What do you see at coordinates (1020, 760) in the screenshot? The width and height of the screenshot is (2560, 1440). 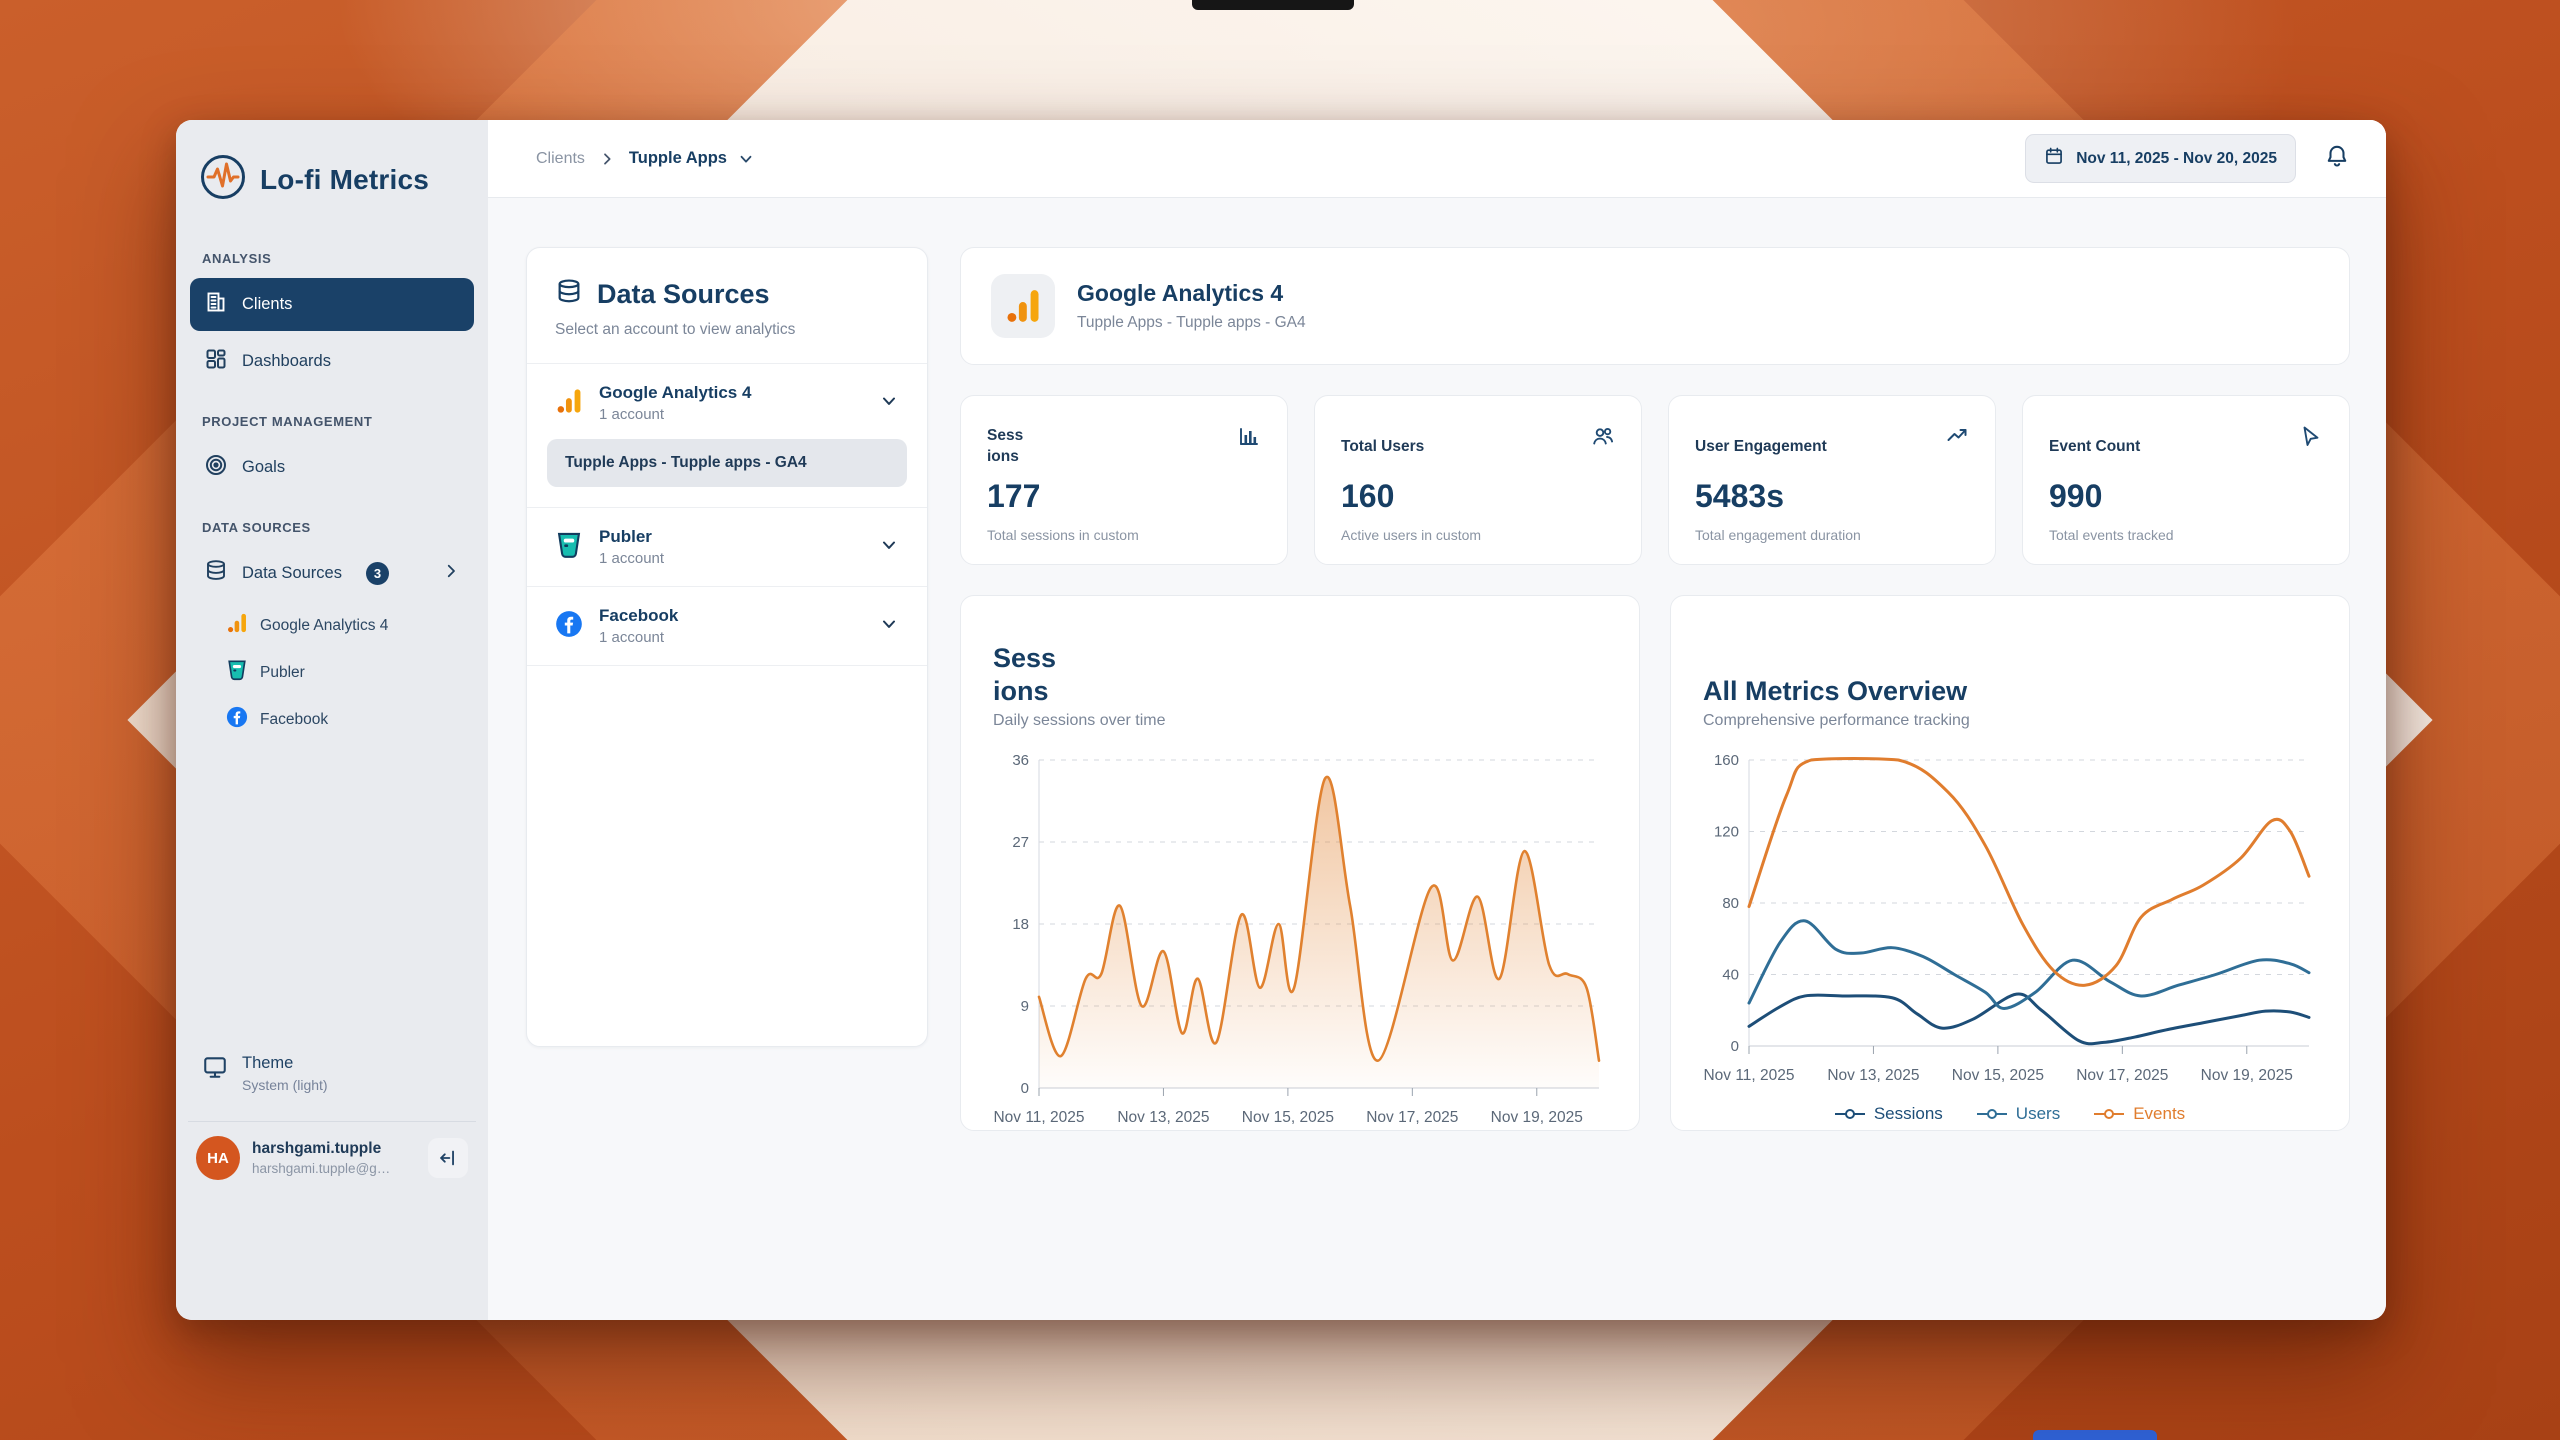 I see `svg-text: 36` at bounding box center [1020, 760].